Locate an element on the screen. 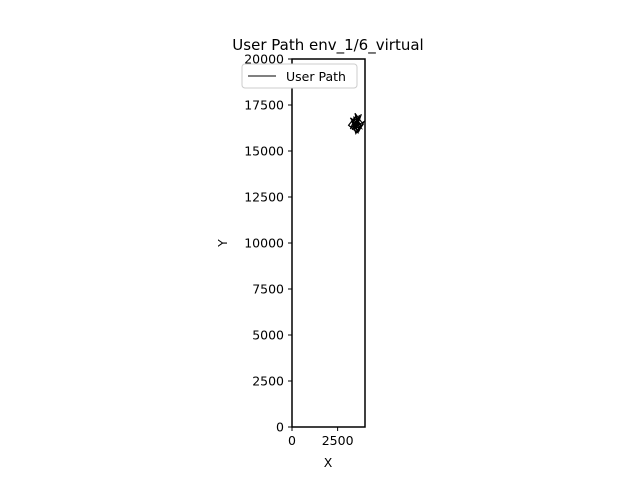  x-axis-label: X is located at coordinates (328, 462).